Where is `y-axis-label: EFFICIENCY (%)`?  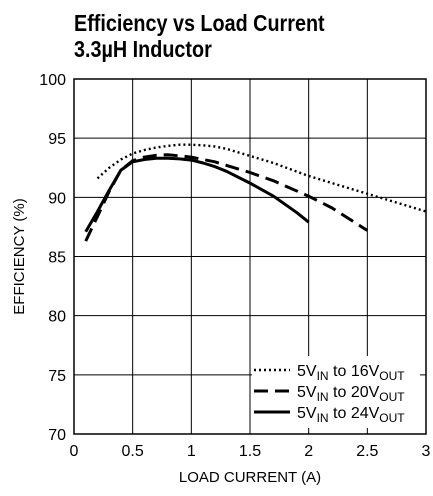
y-axis-label: EFFICIENCY (%) is located at coordinates (19, 256).